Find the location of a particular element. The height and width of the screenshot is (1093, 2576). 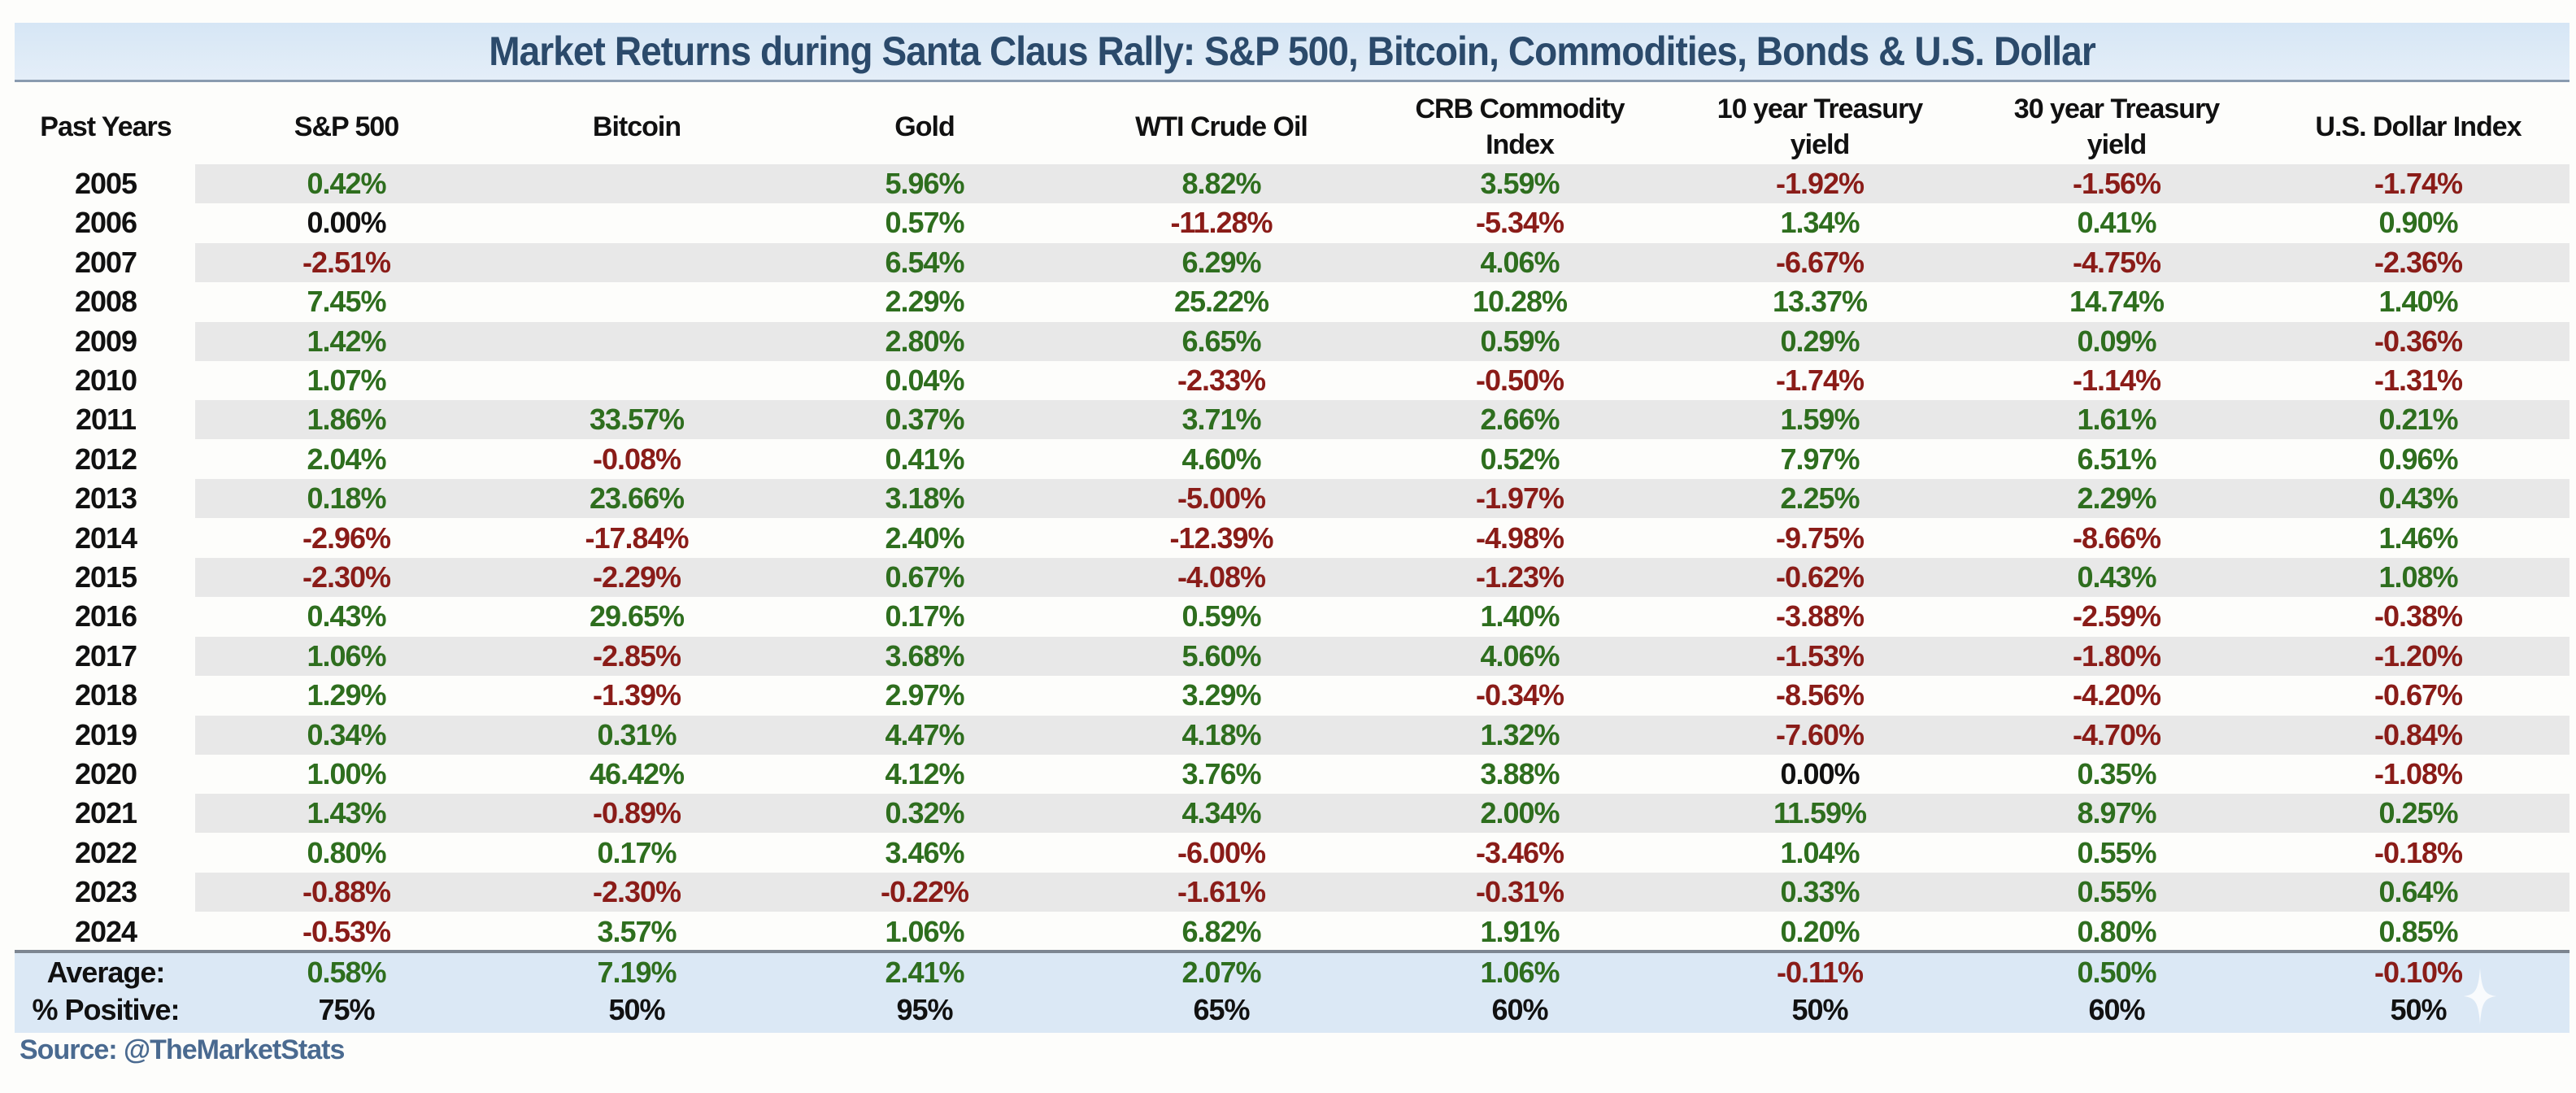

data-cell: -3.88% is located at coordinates (1820, 616).